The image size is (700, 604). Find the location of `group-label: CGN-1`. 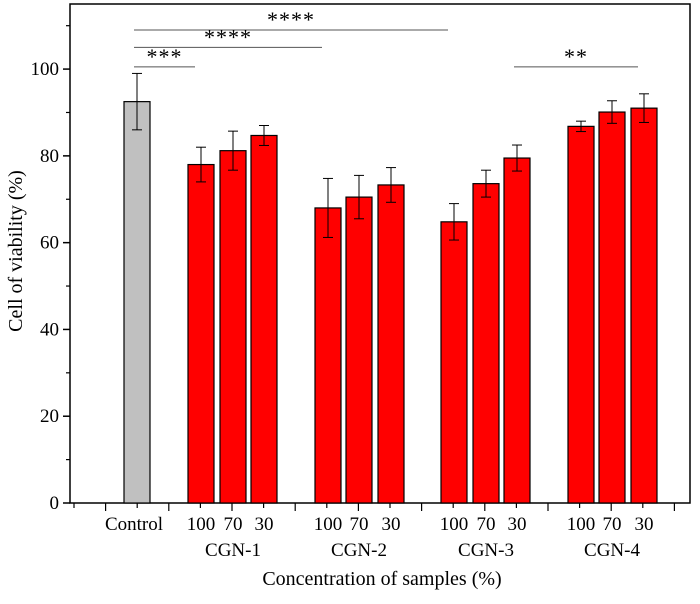

group-label: CGN-1 is located at coordinates (233, 550).